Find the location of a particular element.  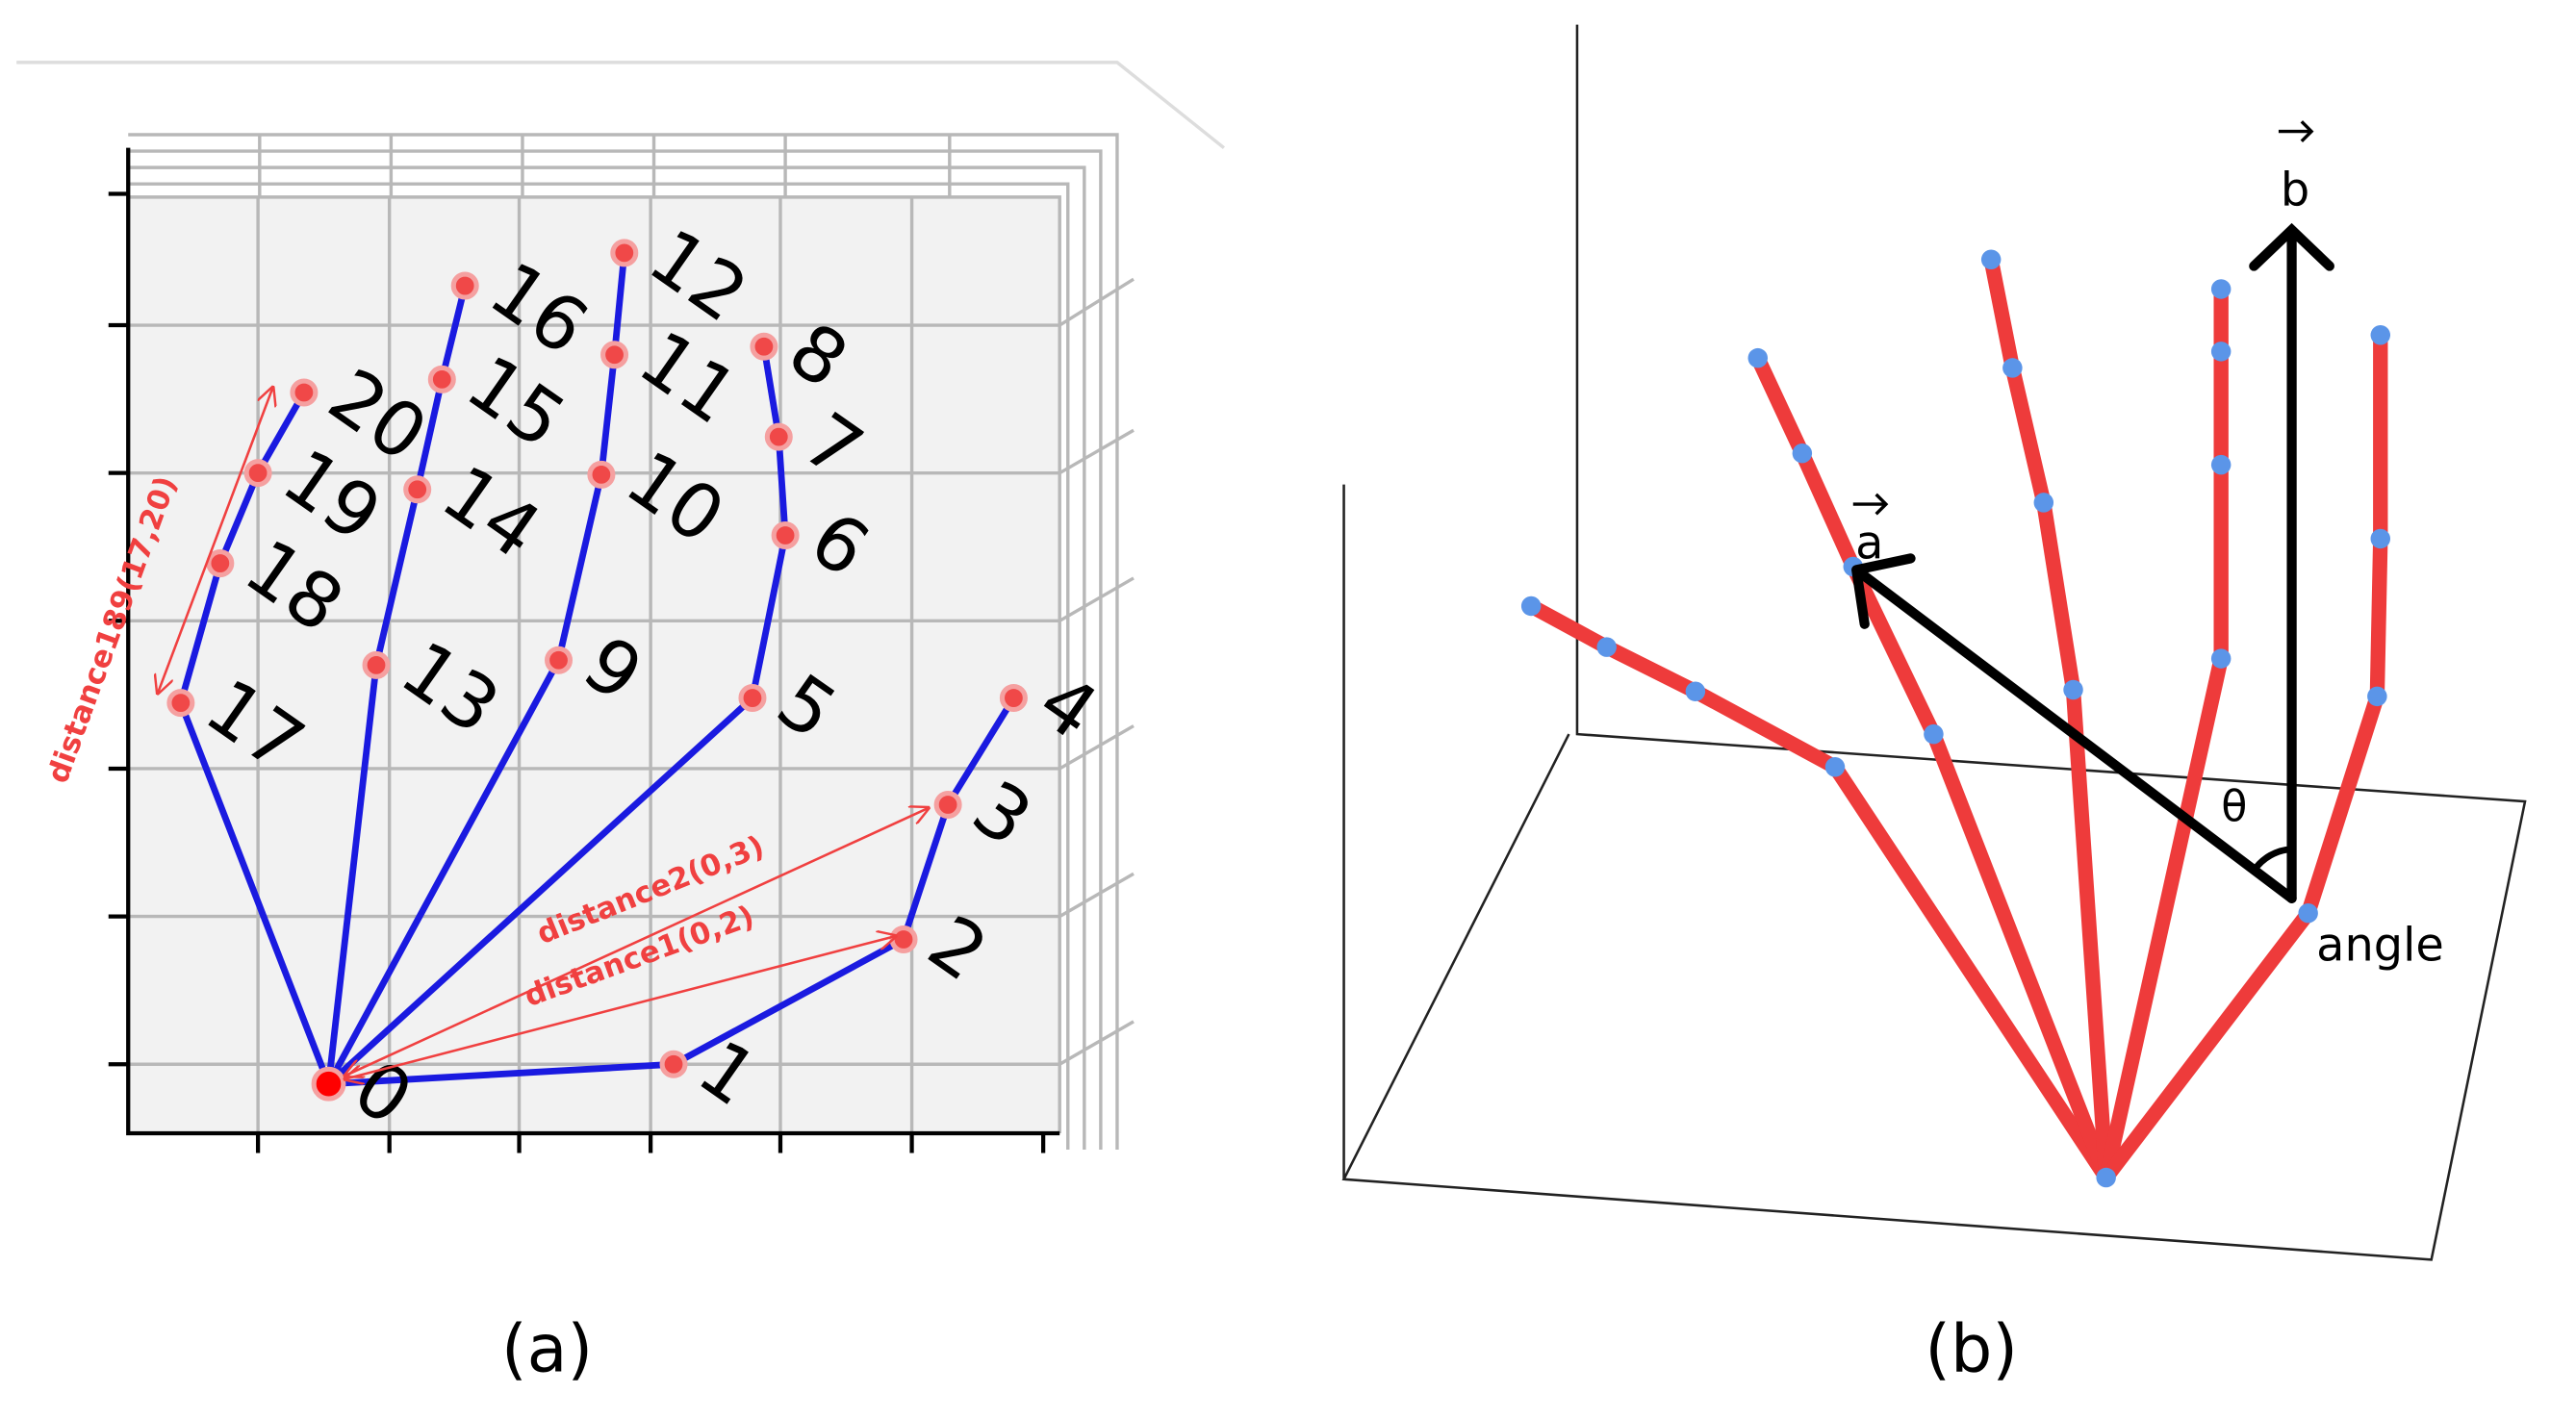

finger is located at coordinates (2244, 758).